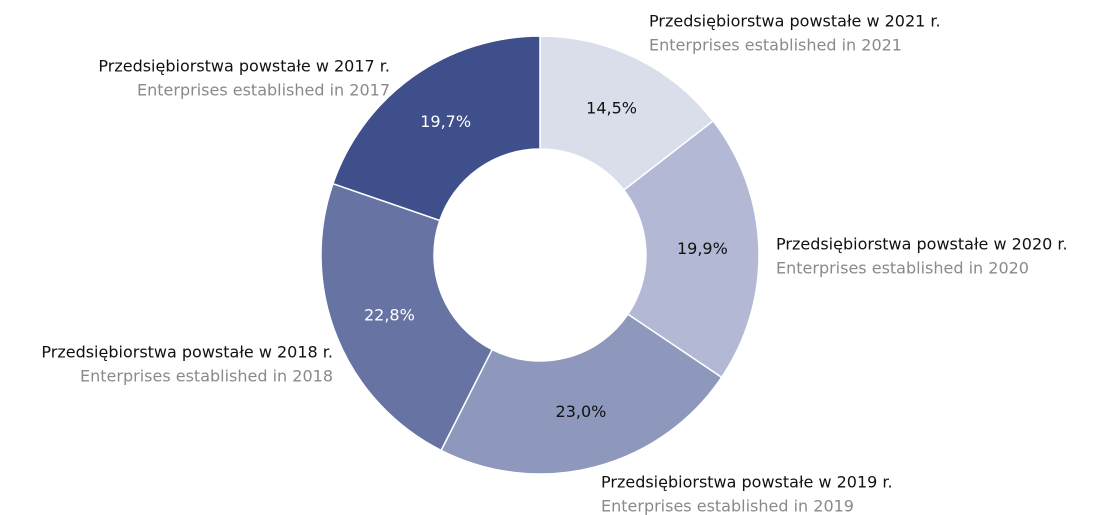  What do you see at coordinates (187, 352) in the screenshot?
I see `category-label: Przedsiębiorstwa powstałe w 2018 r.` at bounding box center [187, 352].